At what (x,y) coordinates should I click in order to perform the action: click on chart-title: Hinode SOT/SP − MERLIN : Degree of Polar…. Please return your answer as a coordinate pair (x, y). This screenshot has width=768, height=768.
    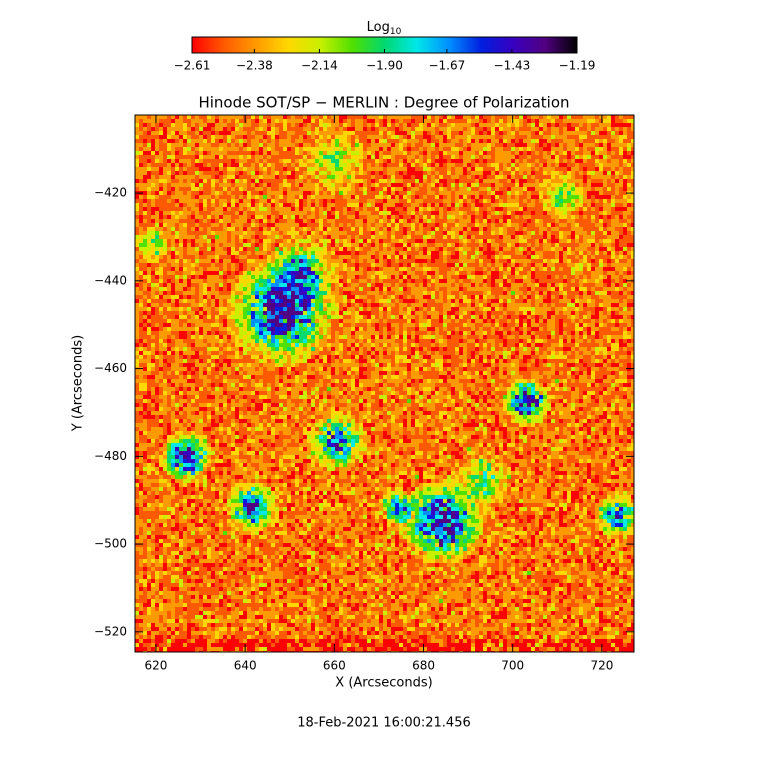
    Looking at the image, I should click on (383, 103).